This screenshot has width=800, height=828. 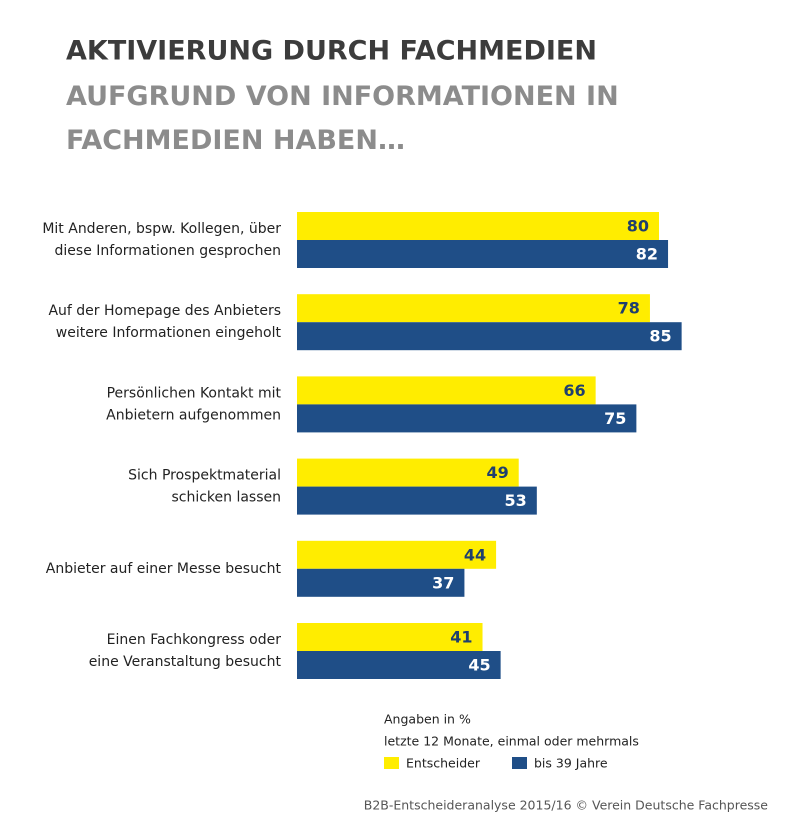 What do you see at coordinates (516, 500) in the screenshot?
I see `value-label: 53` at bounding box center [516, 500].